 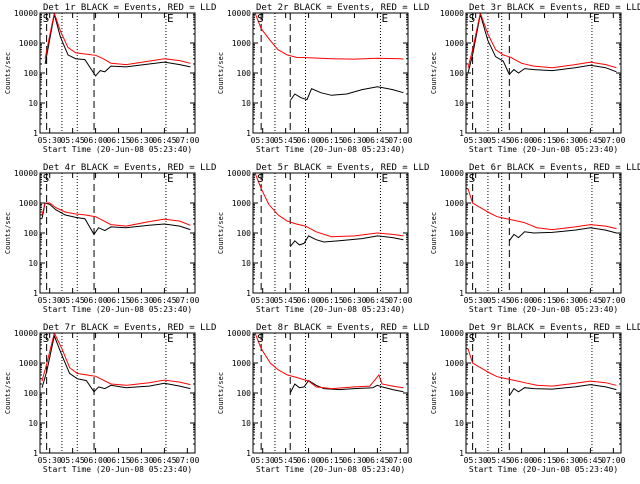 What do you see at coordinates (543, 309) in the screenshot?
I see `x-axis-label: Start Time (20-Jun-08 05:23:40)` at bounding box center [543, 309].